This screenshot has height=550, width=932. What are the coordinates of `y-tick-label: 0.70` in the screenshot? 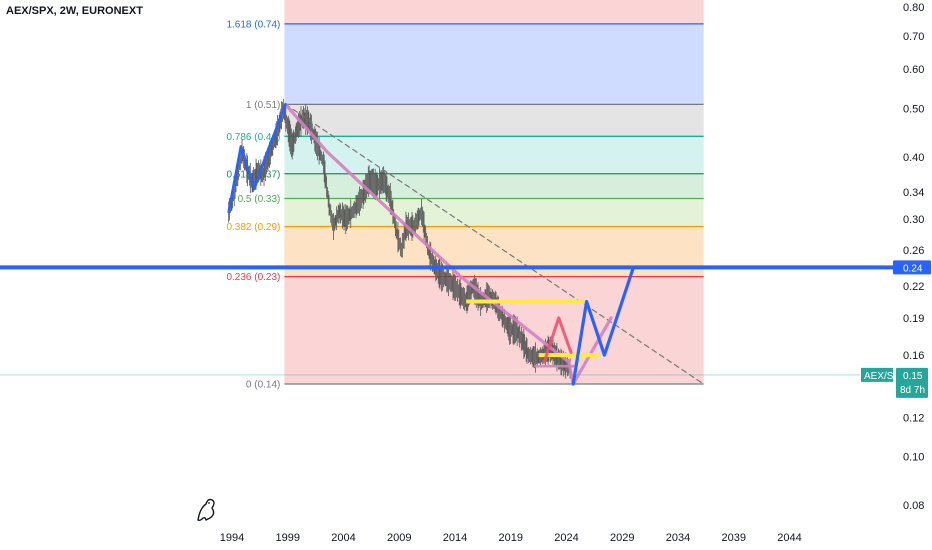 It's located at (913, 37).